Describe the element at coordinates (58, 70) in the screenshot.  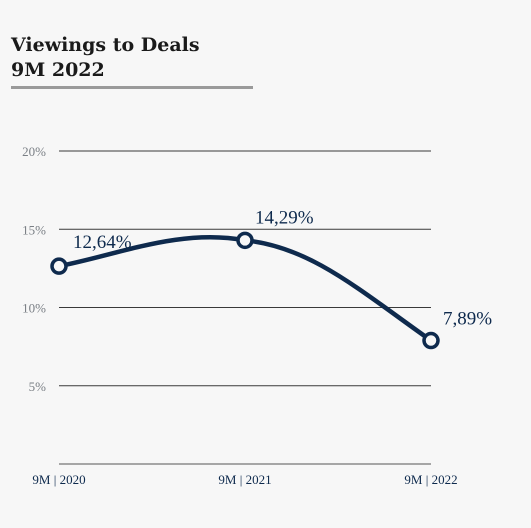
I see `chart-title-line-2: 9M 2022` at that location.